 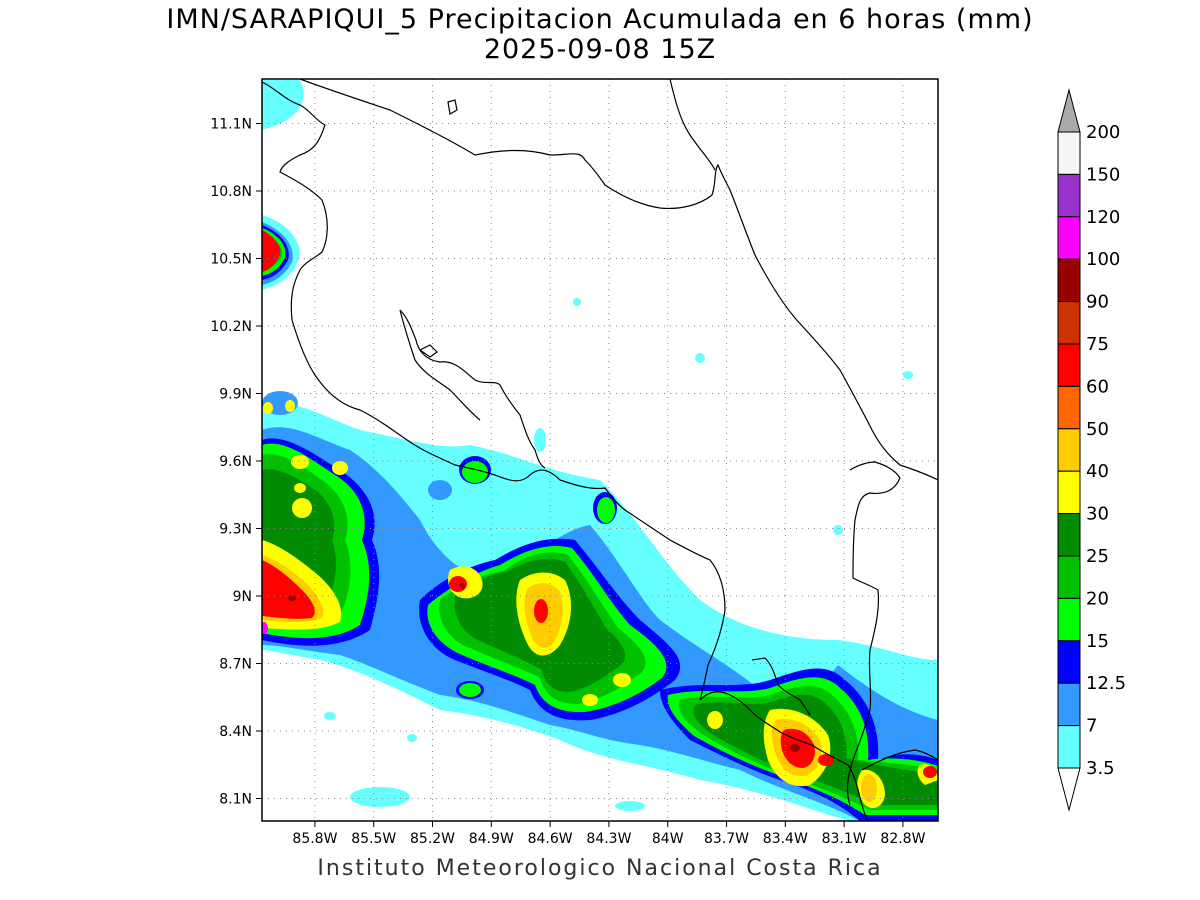 What do you see at coordinates (314, 839) in the screenshot?
I see `x-tick-label: 85.8W` at bounding box center [314, 839].